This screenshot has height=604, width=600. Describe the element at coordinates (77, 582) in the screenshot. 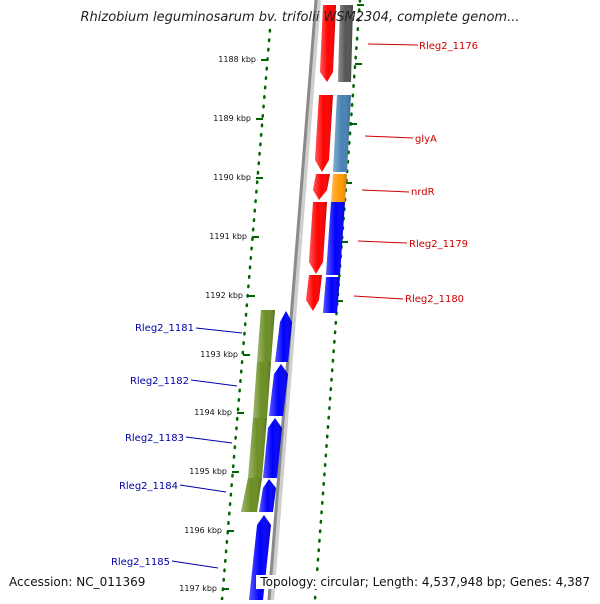

I see `accession-text: Accession: NC_011369` at that location.